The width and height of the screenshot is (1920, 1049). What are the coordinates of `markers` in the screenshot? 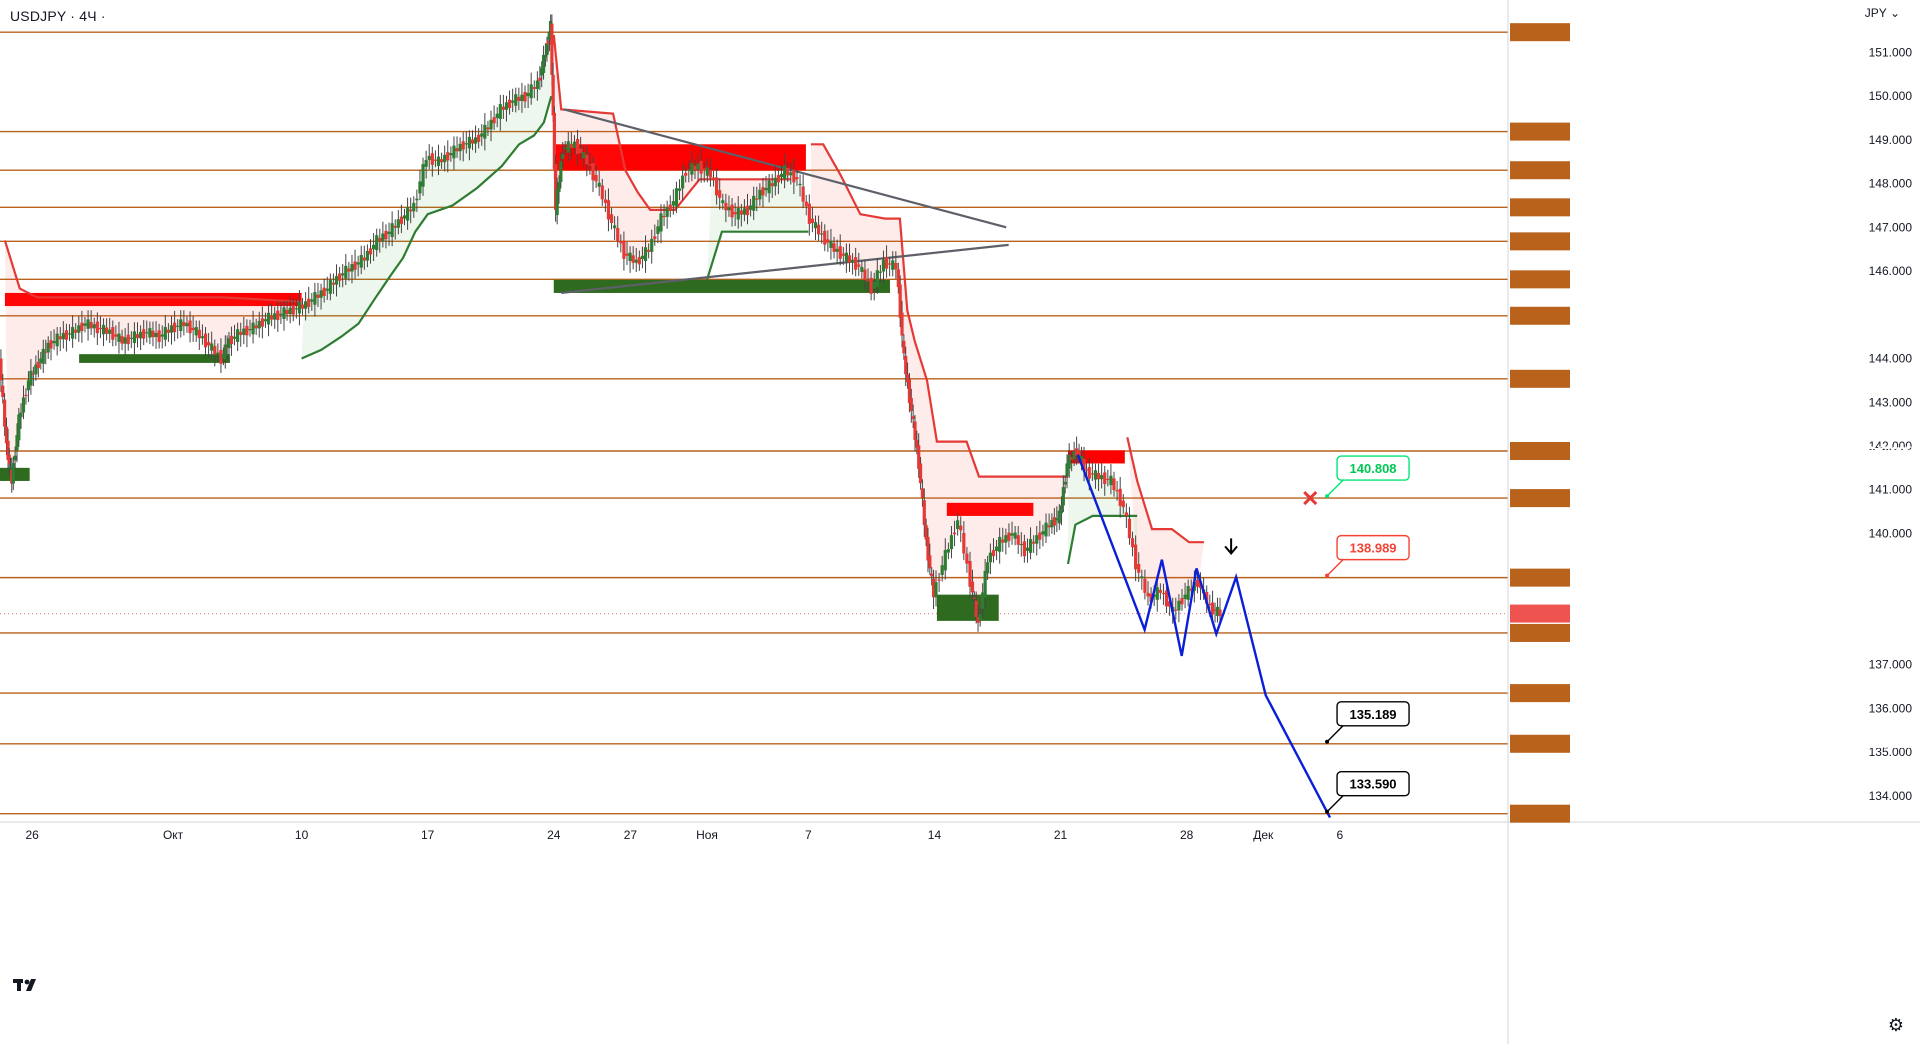 It's located at (1271, 523).